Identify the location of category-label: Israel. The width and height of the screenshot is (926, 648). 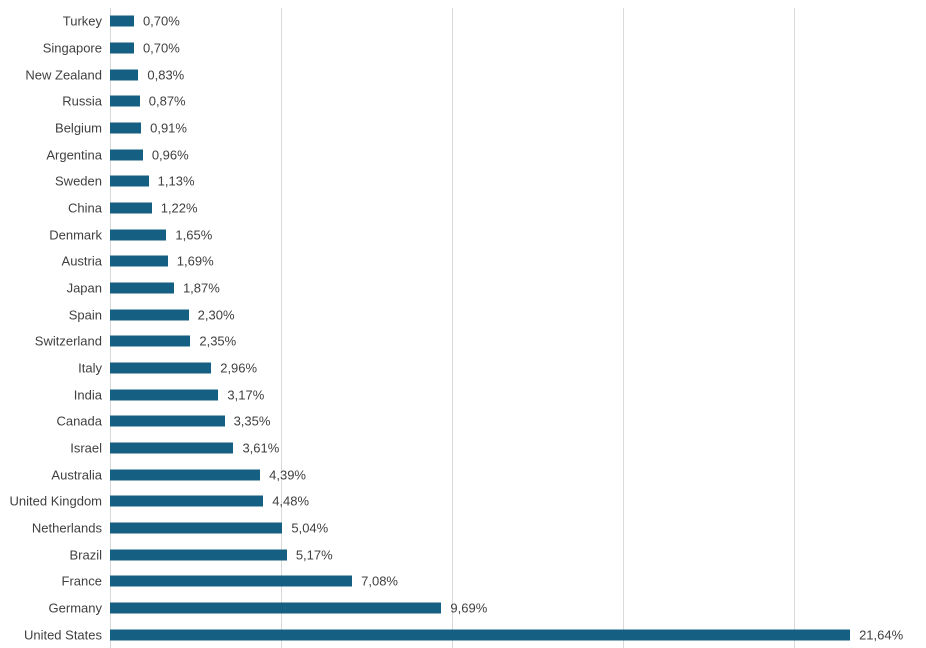
(86, 448).